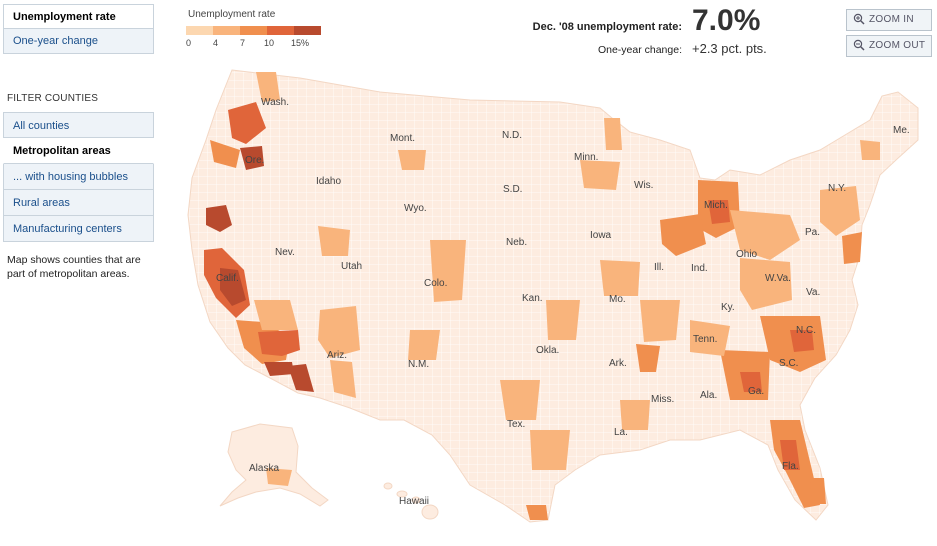 The width and height of the screenshot is (937, 546). I want to click on state-label: Ky., so click(728, 307).